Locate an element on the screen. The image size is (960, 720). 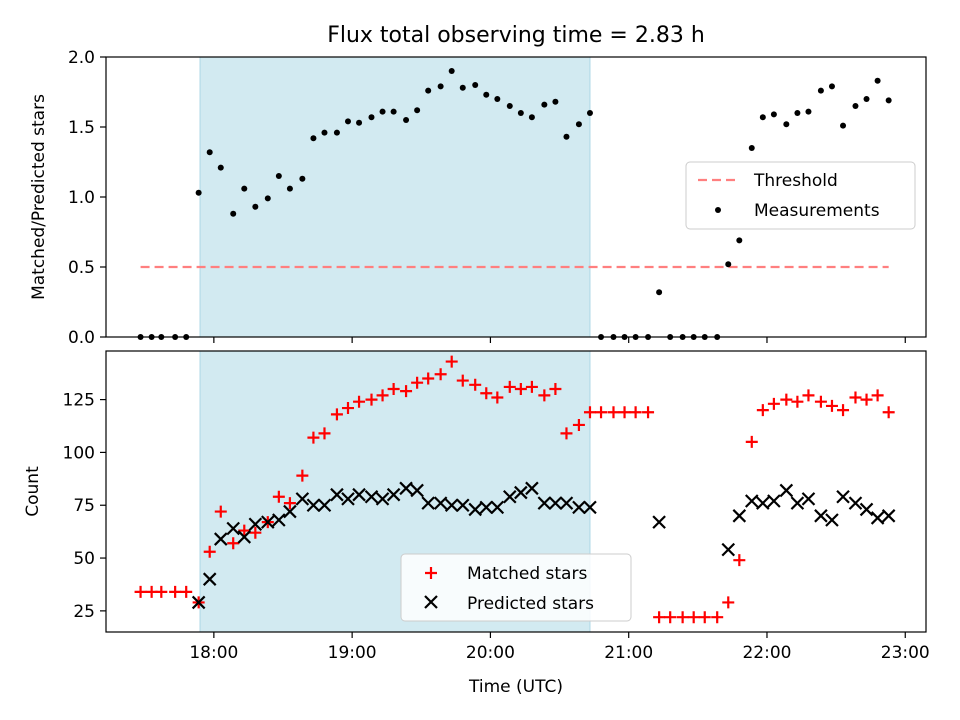
ratio-ytick-label: 0.0 is located at coordinates (81, 338).